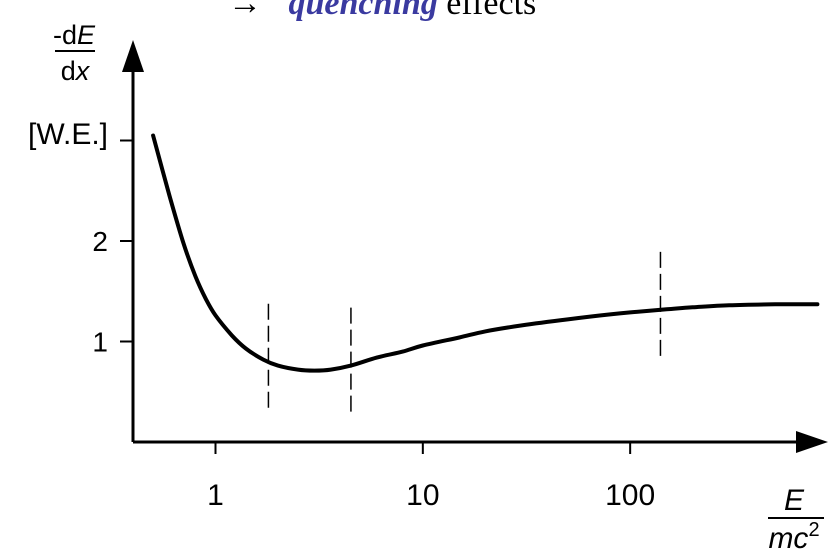  I want to click on y-label-denominator: dx, so click(76, 71).